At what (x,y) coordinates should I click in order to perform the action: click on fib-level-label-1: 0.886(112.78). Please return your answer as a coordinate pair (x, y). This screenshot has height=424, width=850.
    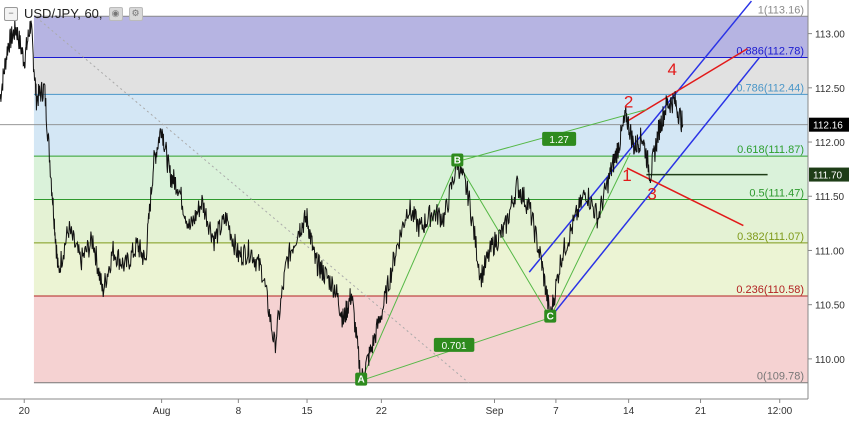
    Looking at the image, I should click on (770, 51).